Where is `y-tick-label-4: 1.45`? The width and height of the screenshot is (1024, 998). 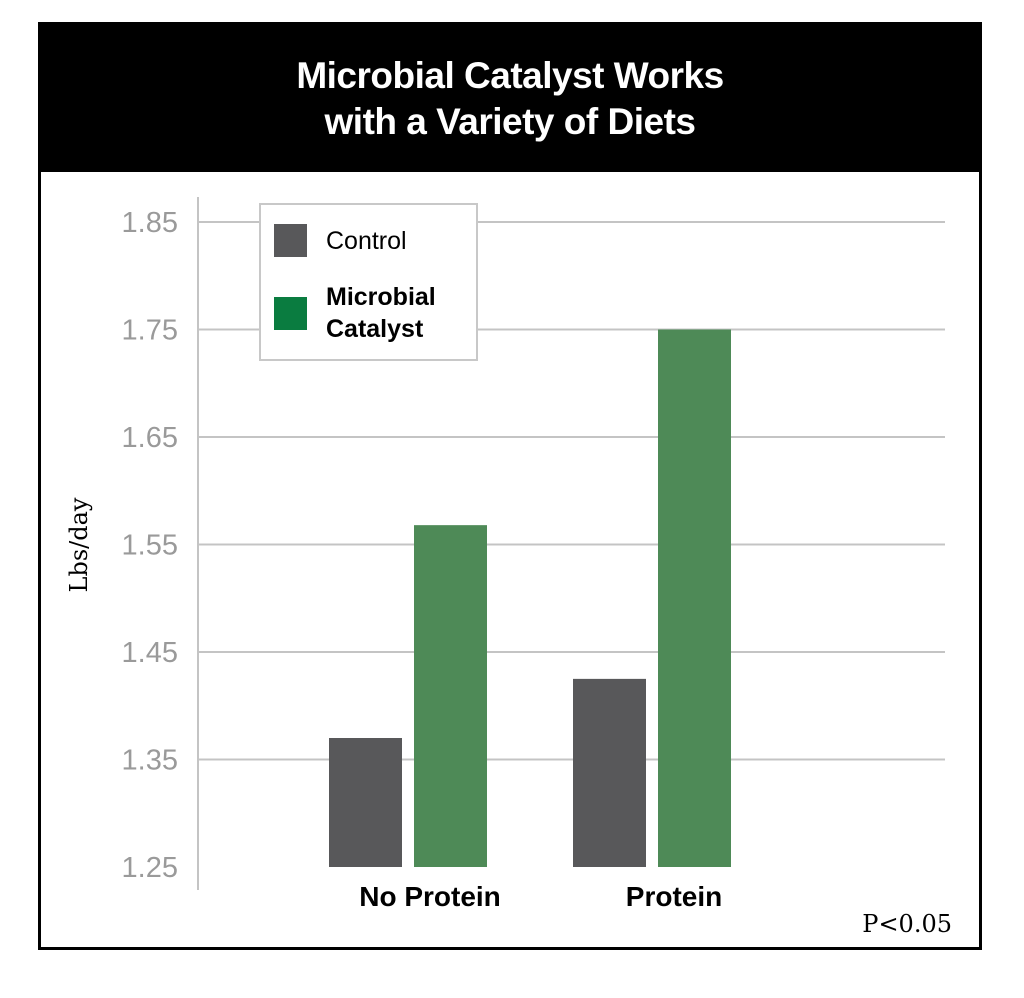 y-tick-label-4: 1.45 is located at coordinates (150, 653).